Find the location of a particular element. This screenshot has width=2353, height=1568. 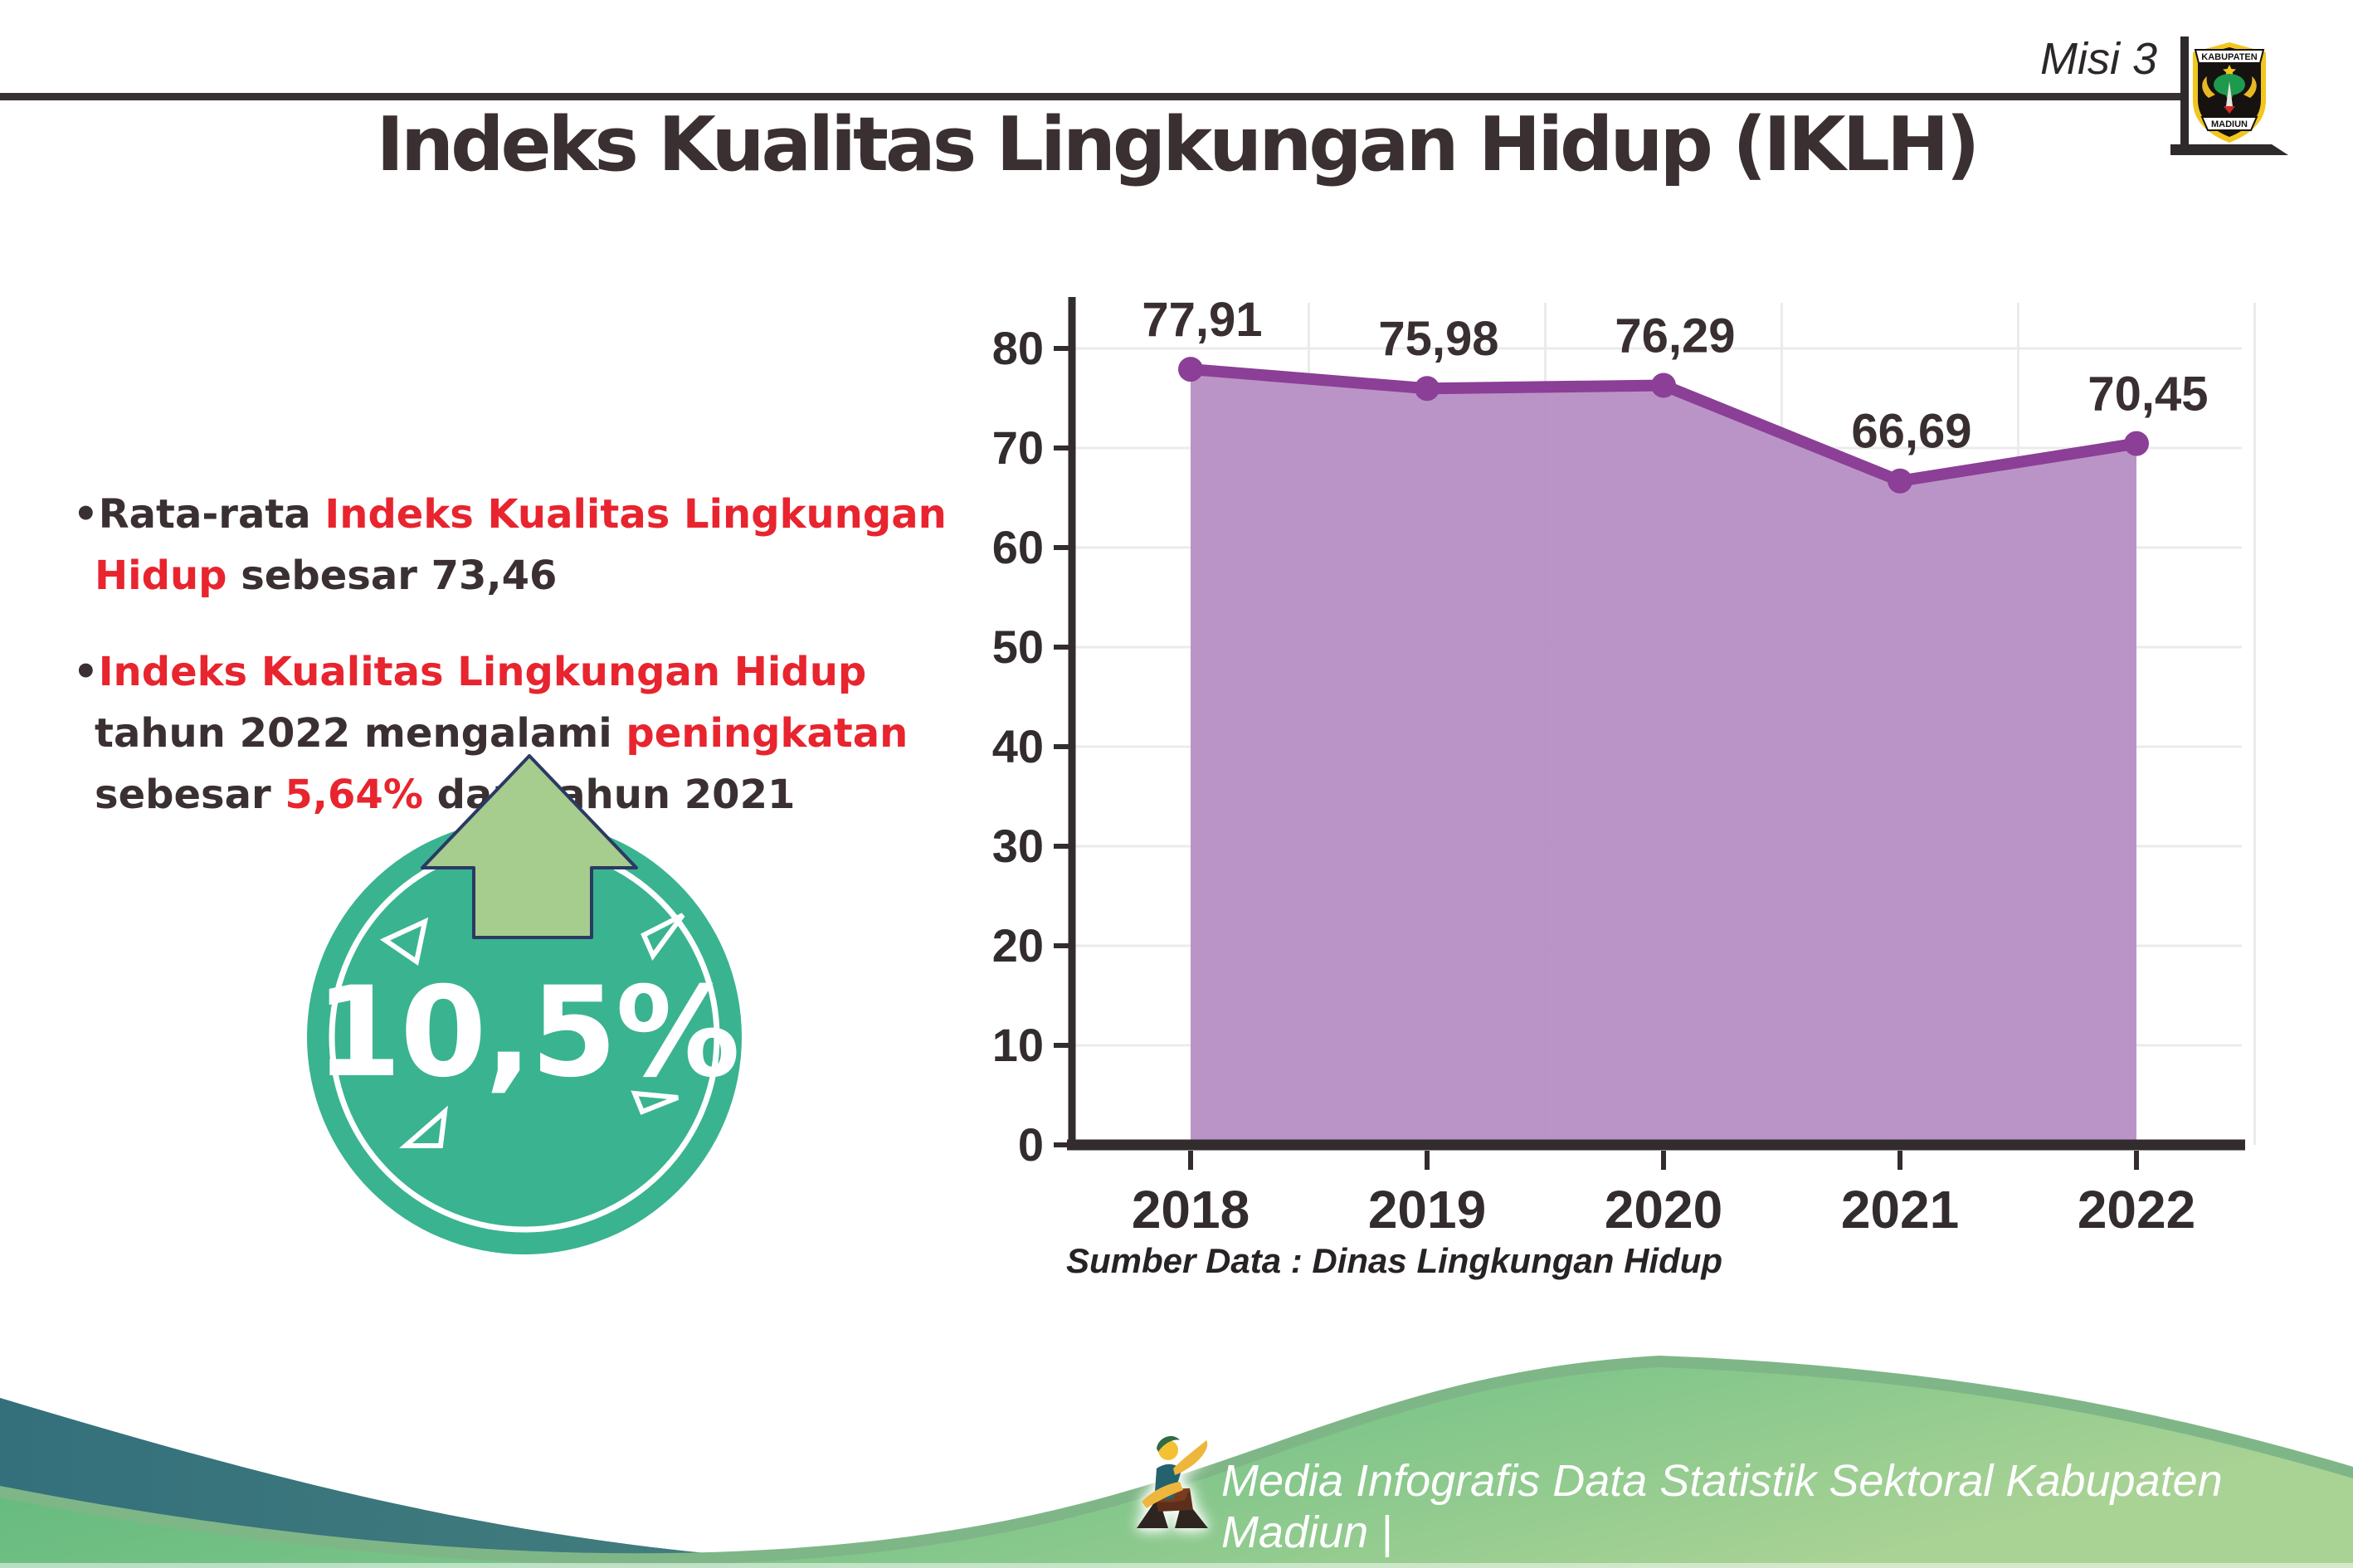

footer-green-wave is located at coordinates (1176, 1467).